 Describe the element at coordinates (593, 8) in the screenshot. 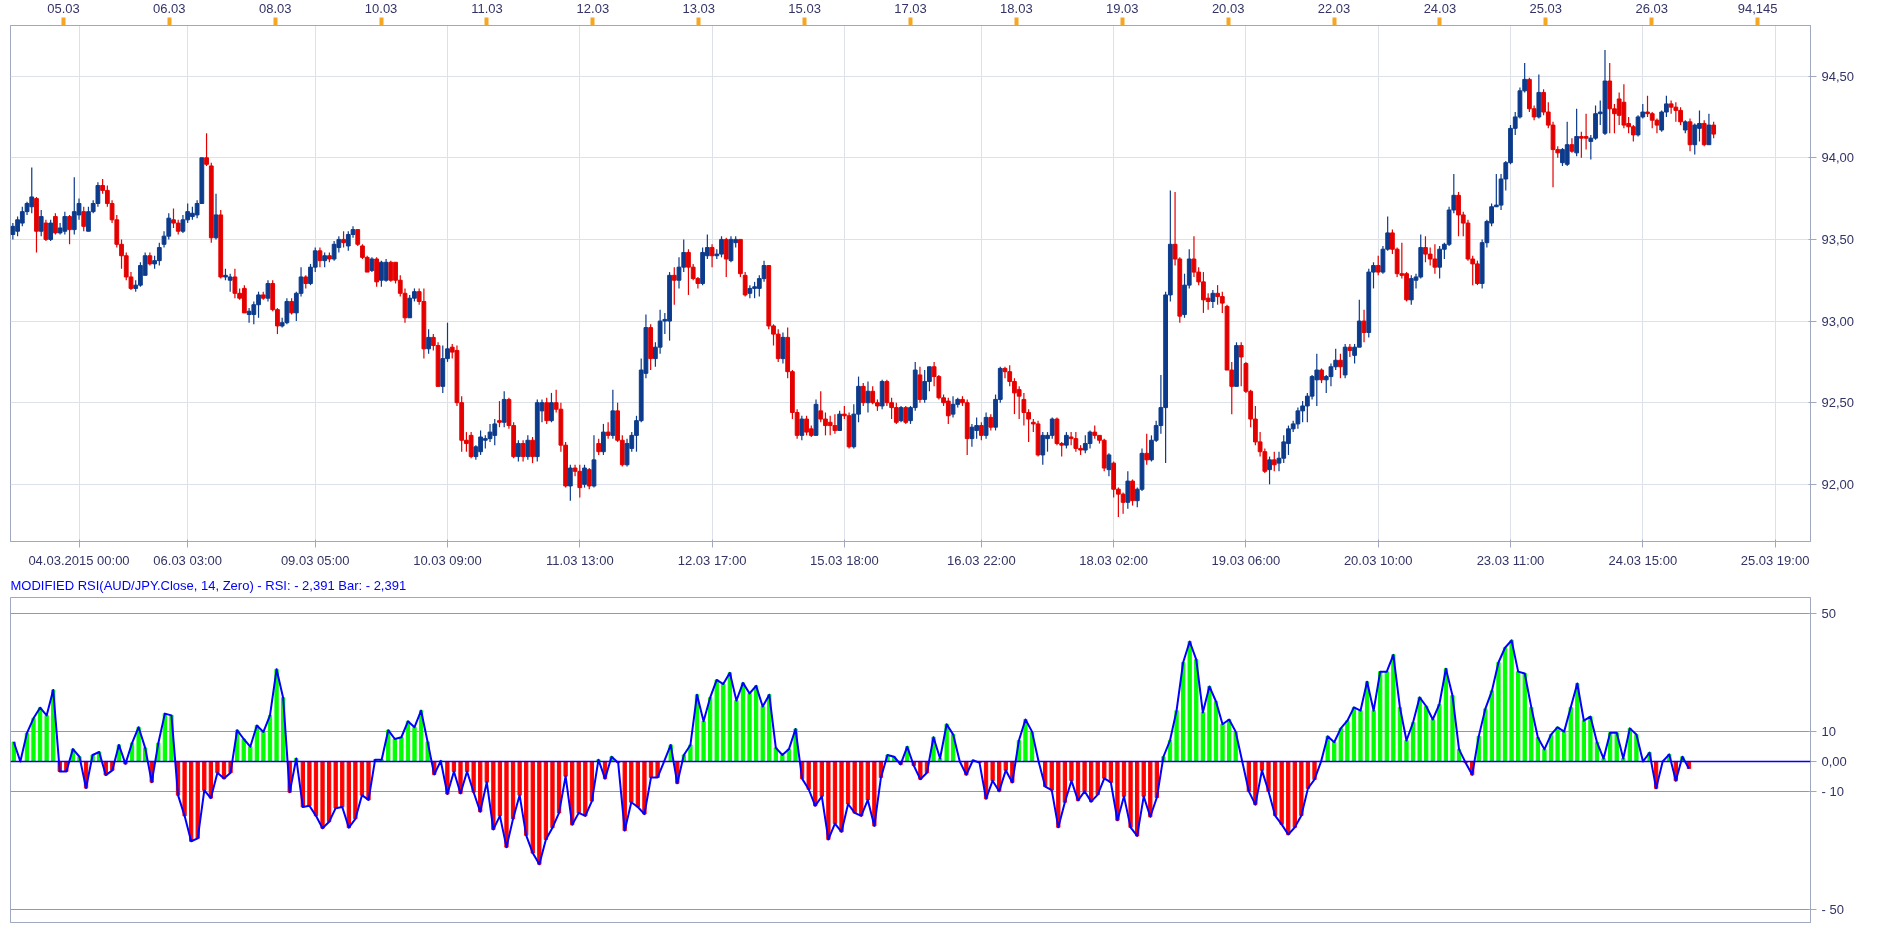

I see `text: 12.03` at that location.